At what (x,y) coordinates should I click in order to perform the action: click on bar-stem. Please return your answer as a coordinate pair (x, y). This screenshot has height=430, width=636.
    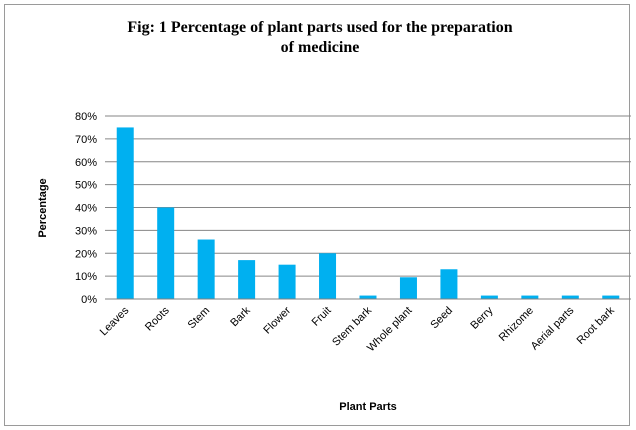
    Looking at the image, I should click on (206, 269).